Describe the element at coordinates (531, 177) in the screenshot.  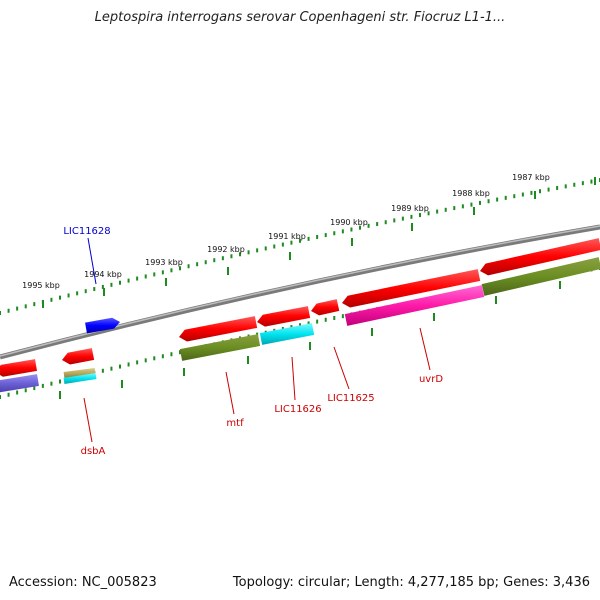
I see `scale-label: 1987 kbp` at that location.